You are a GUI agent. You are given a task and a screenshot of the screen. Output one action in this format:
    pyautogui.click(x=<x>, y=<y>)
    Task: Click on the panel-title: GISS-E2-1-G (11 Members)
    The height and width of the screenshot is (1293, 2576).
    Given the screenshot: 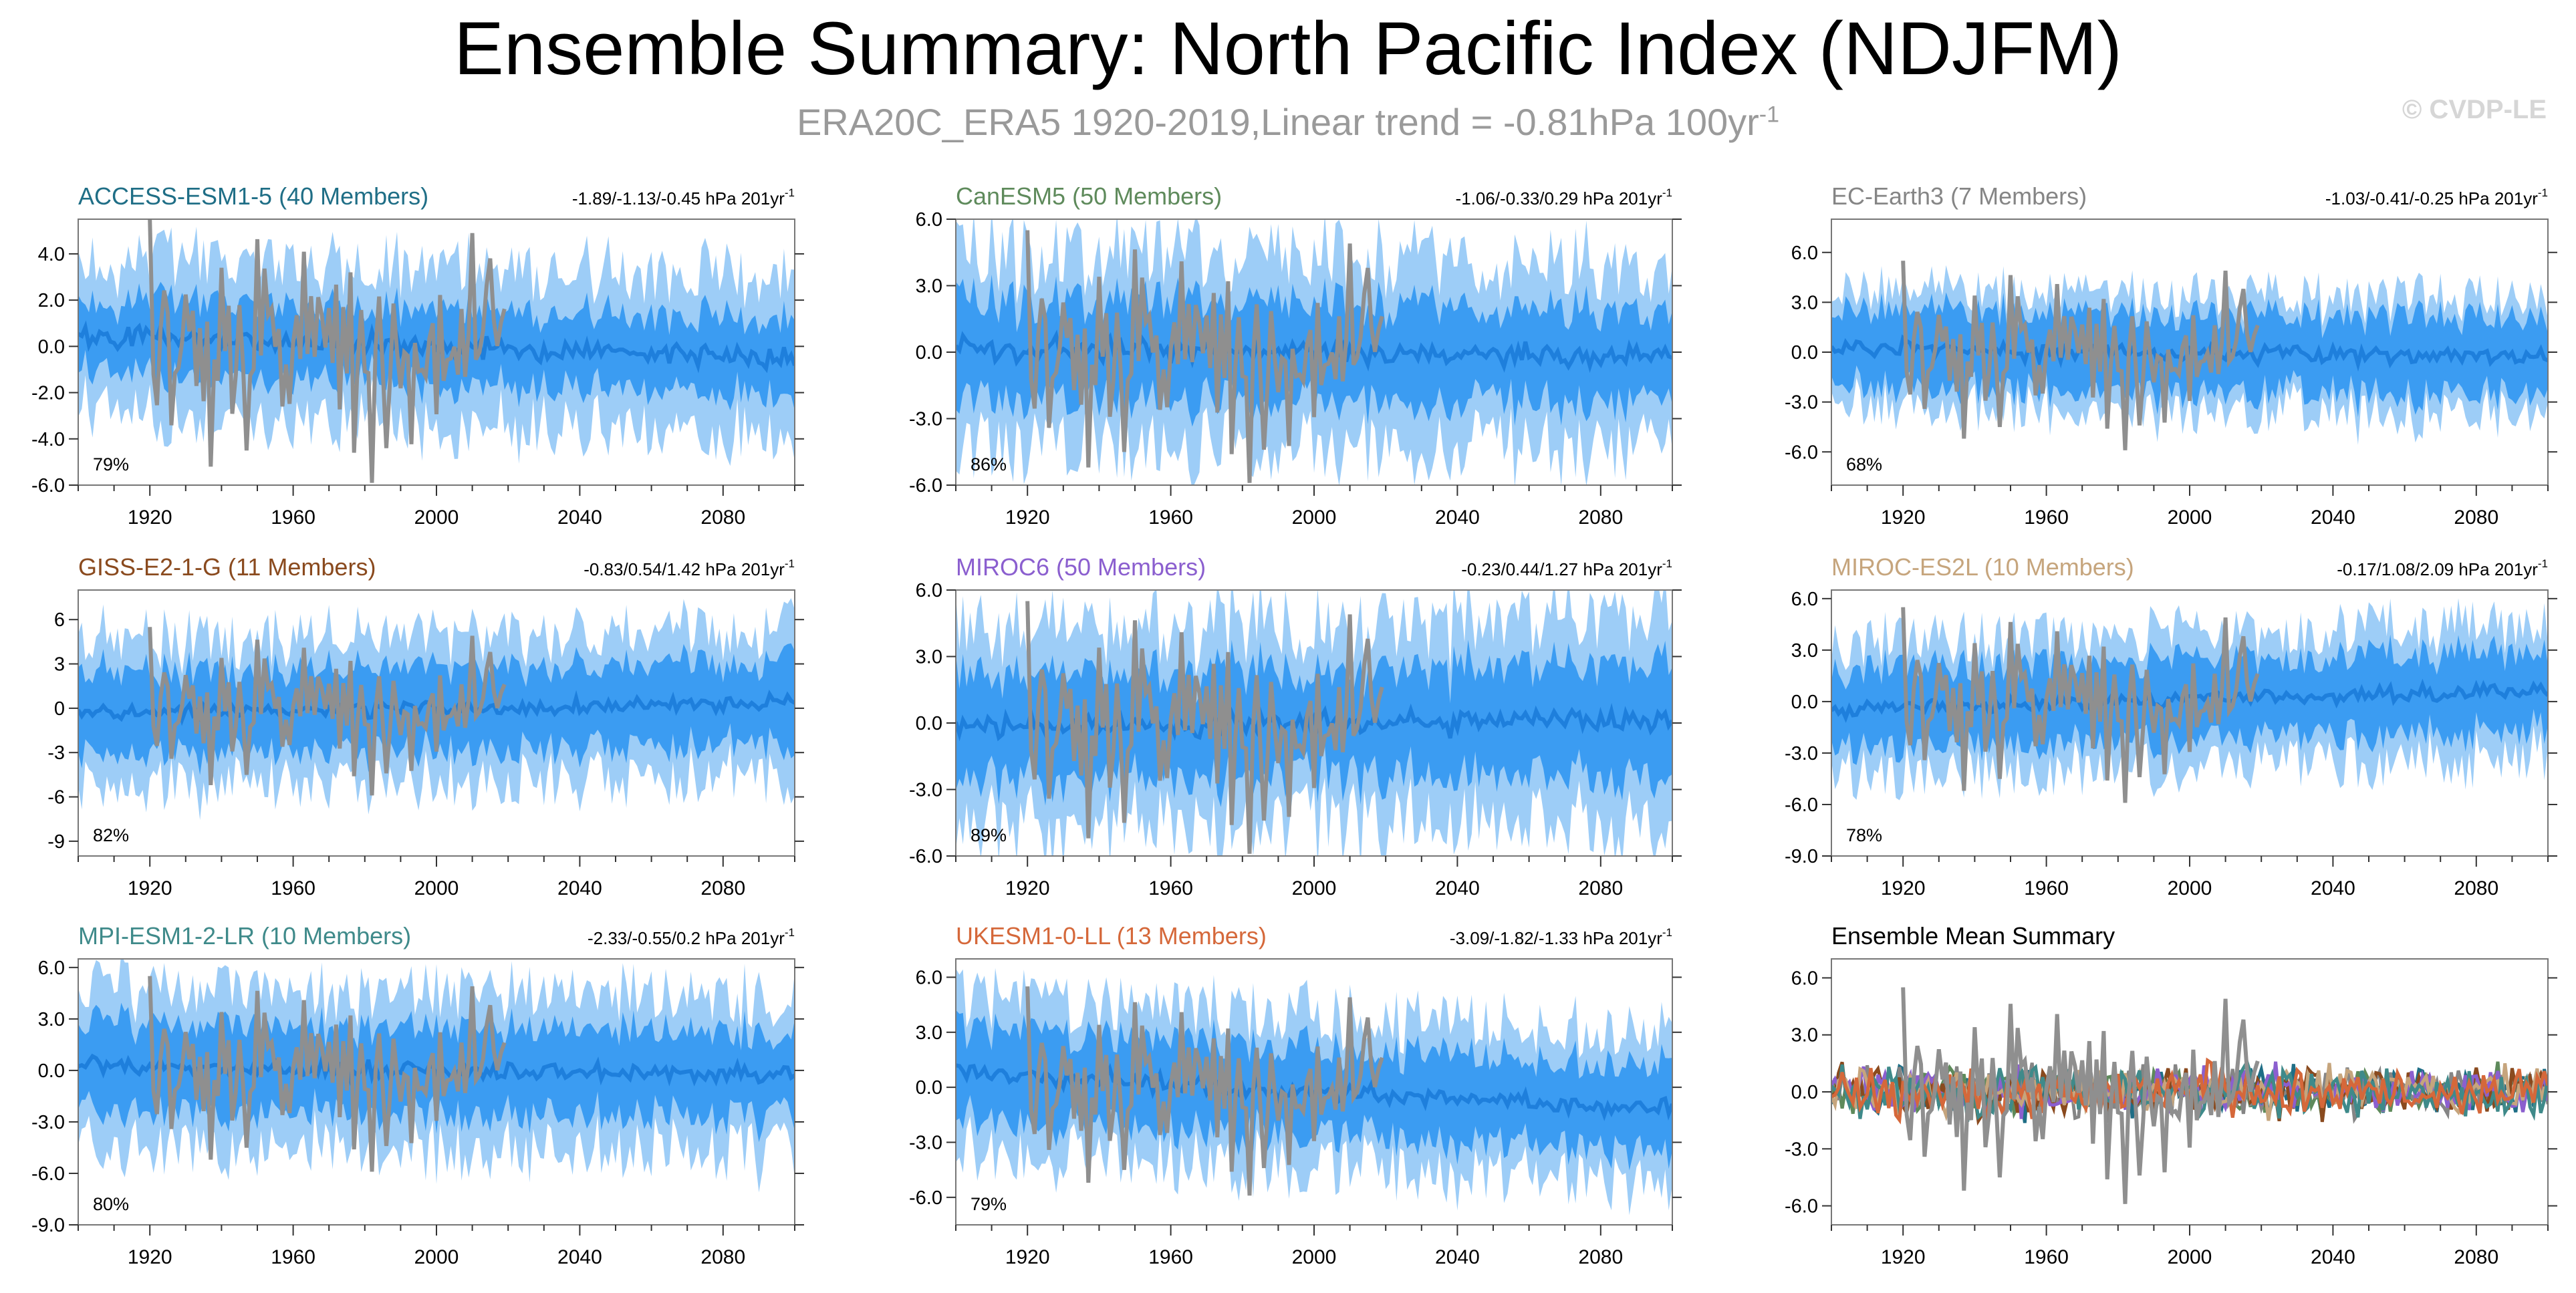 What is the action you would take?
    pyautogui.click(x=227, y=567)
    